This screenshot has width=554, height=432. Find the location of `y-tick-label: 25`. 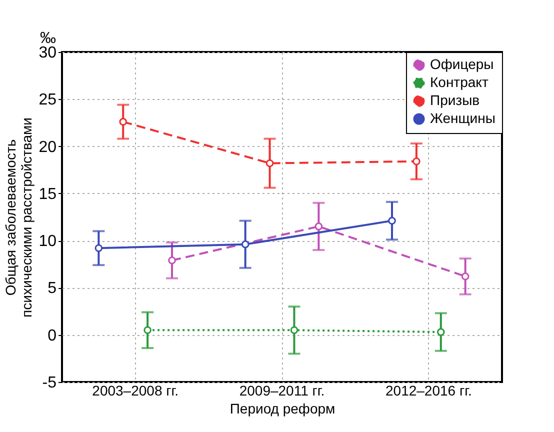

y-tick-label: 25 is located at coordinates (47, 100).